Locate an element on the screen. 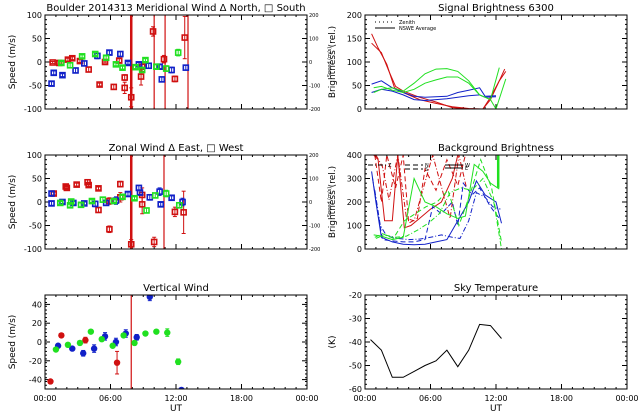 The height and width of the screenshot is (420, 640). y-tick-label-right: -200 is located at coordinates (314, 250).